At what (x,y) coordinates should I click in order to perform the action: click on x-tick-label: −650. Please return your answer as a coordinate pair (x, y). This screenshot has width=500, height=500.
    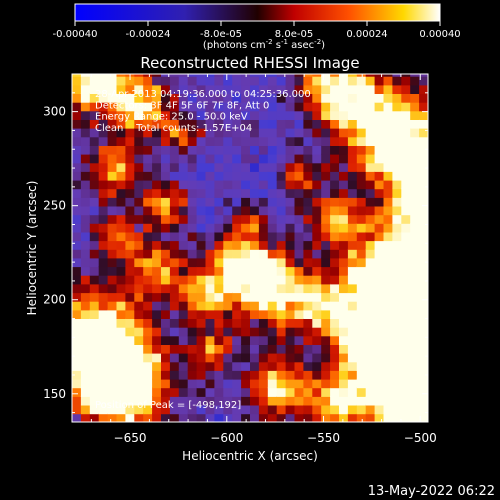
    Looking at the image, I should click on (130, 438).